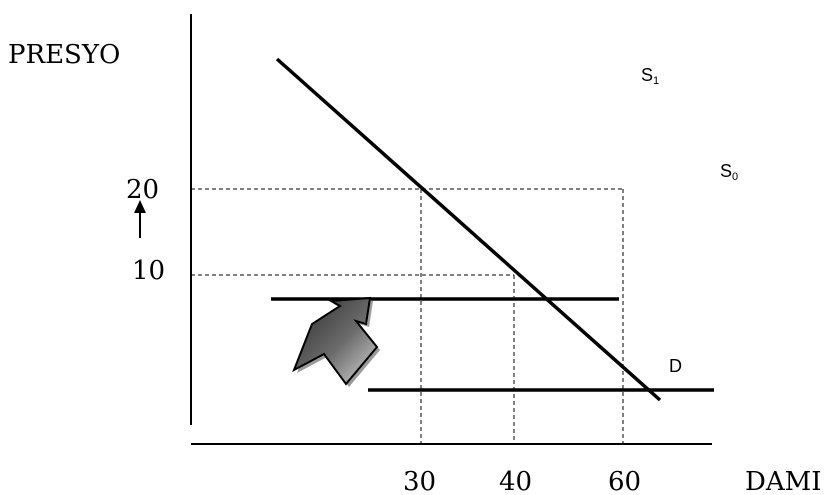 The image size is (825, 495). What do you see at coordinates (419, 481) in the screenshot?
I see `x-tick-30: 30` at bounding box center [419, 481].